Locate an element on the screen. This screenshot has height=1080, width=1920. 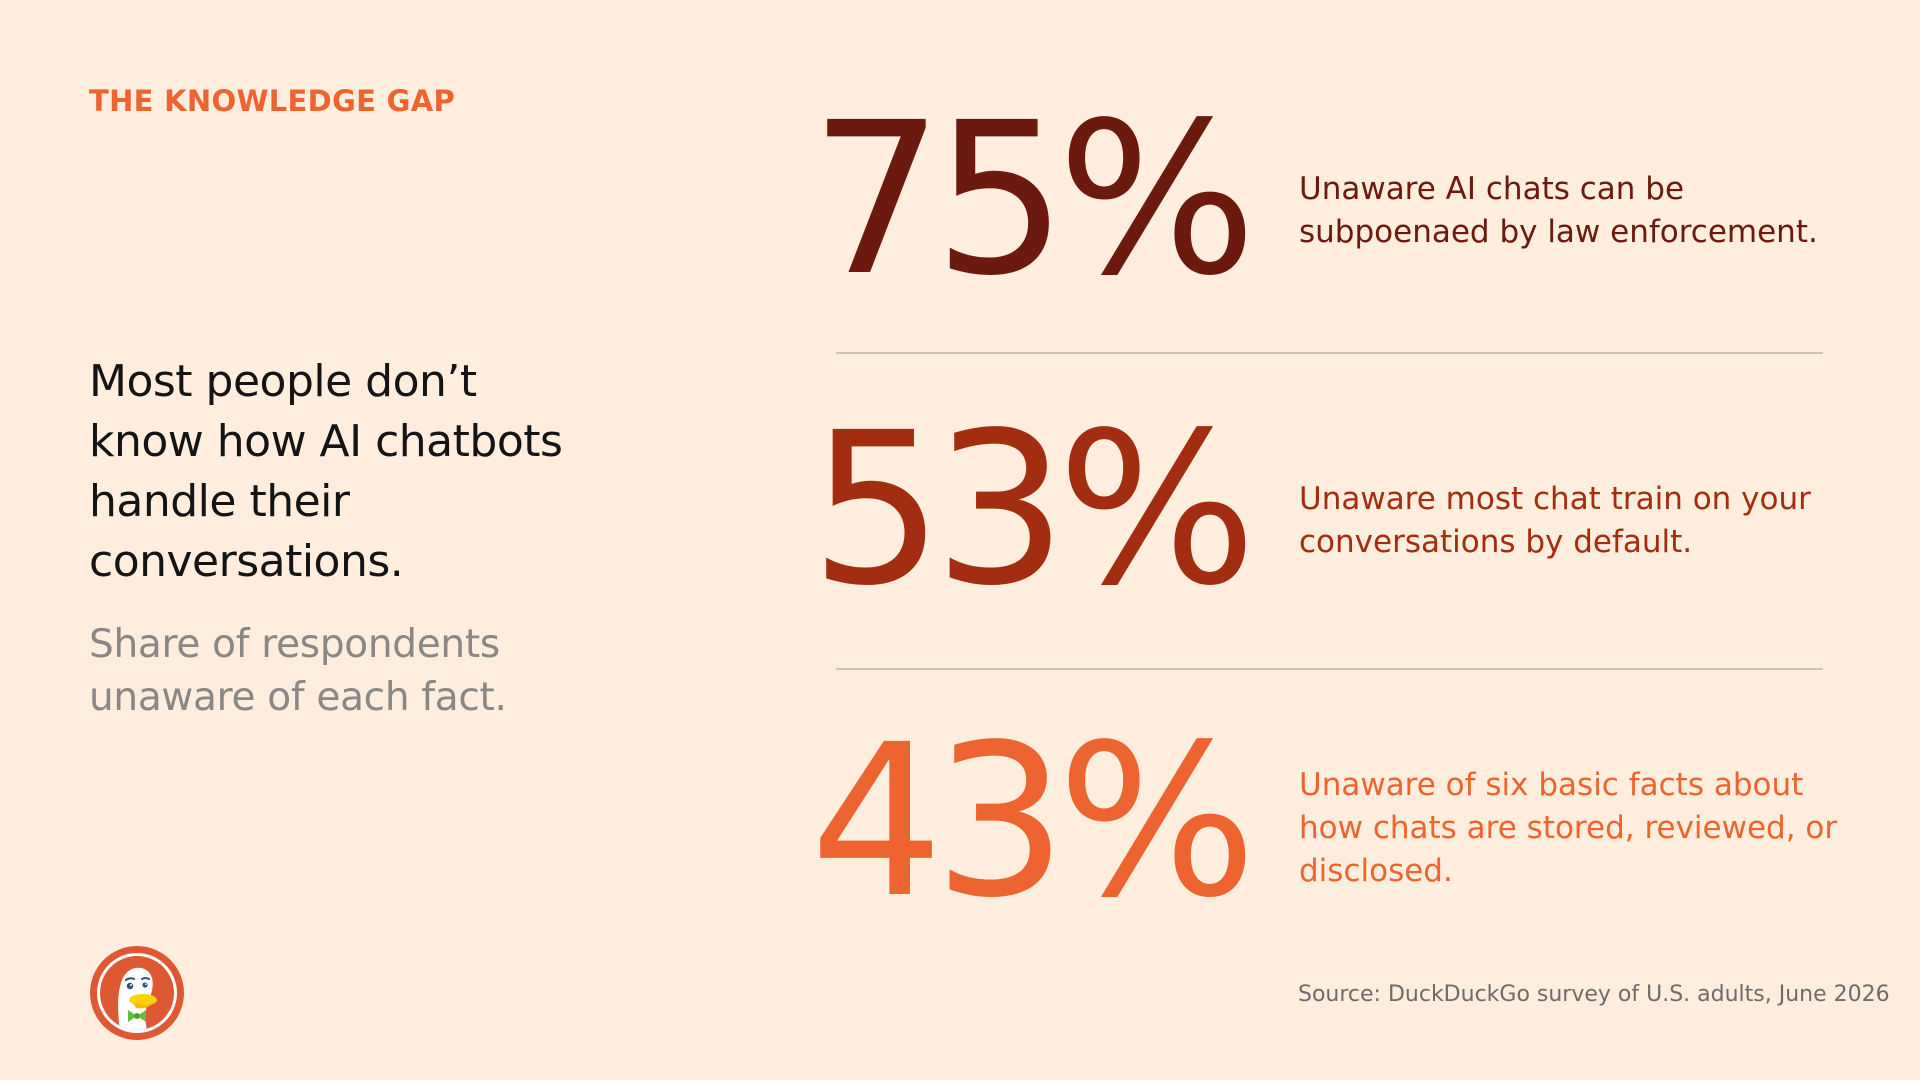
stat-value: 43% is located at coordinates (1033, 821).